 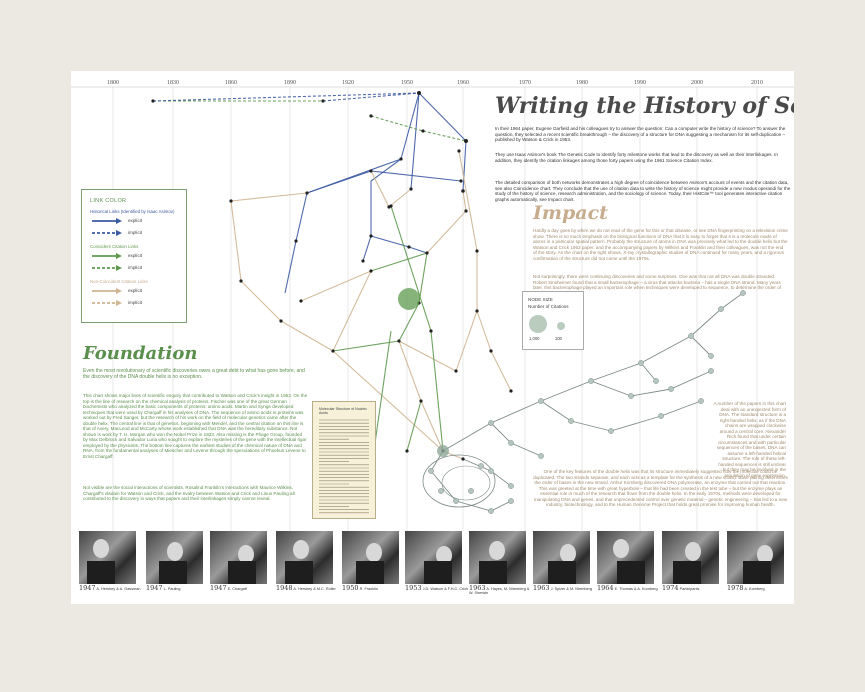 What do you see at coordinates (135, 302) in the screenshot?
I see `legend-row-label: implicit` at bounding box center [135, 302].